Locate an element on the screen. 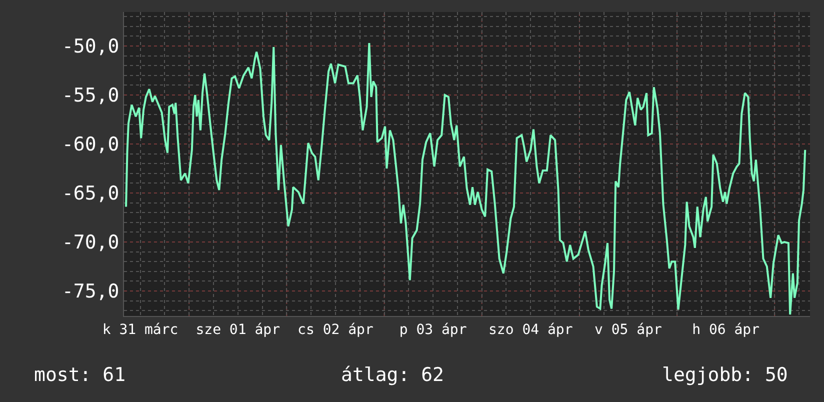  x-tick-label: sze 01 ápr is located at coordinates (238, 330).